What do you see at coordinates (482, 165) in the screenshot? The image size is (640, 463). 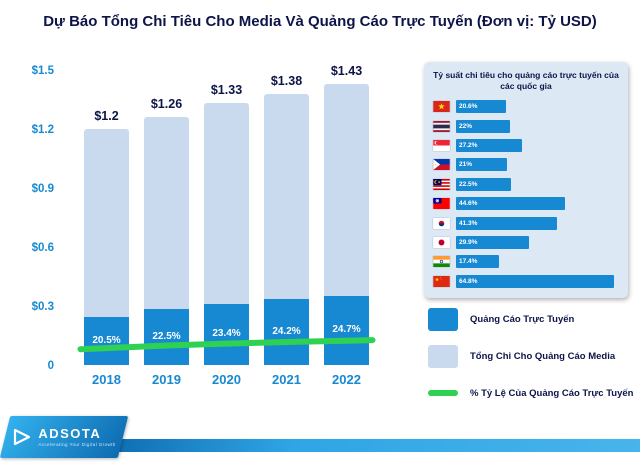 I see `country-percent-bar: 21%` at bounding box center [482, 165].